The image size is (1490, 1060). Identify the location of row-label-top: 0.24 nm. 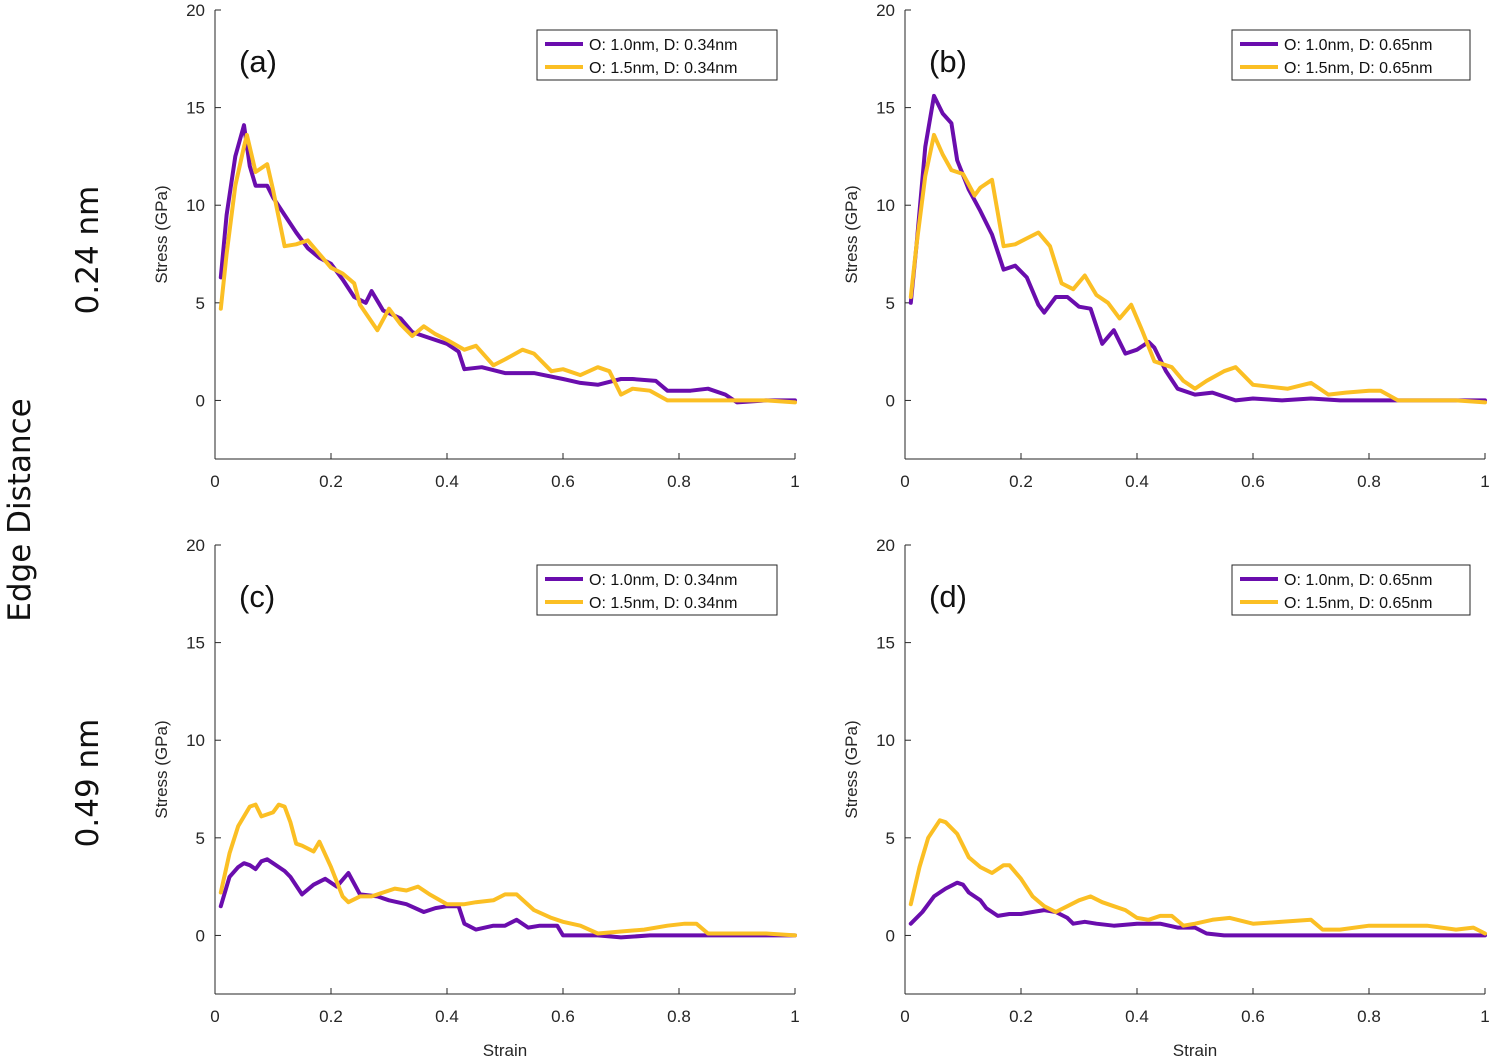
(88, 250).